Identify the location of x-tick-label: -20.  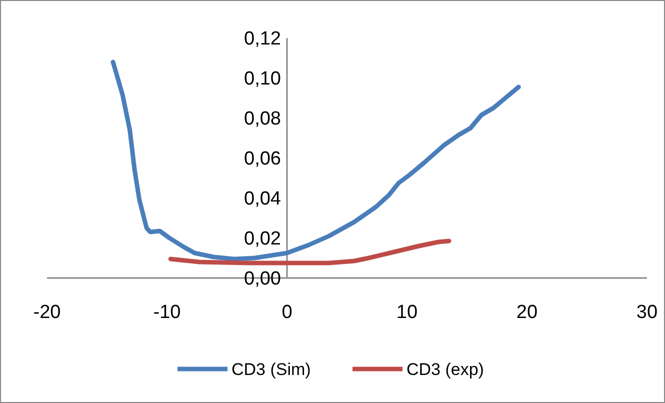
(47, 312).